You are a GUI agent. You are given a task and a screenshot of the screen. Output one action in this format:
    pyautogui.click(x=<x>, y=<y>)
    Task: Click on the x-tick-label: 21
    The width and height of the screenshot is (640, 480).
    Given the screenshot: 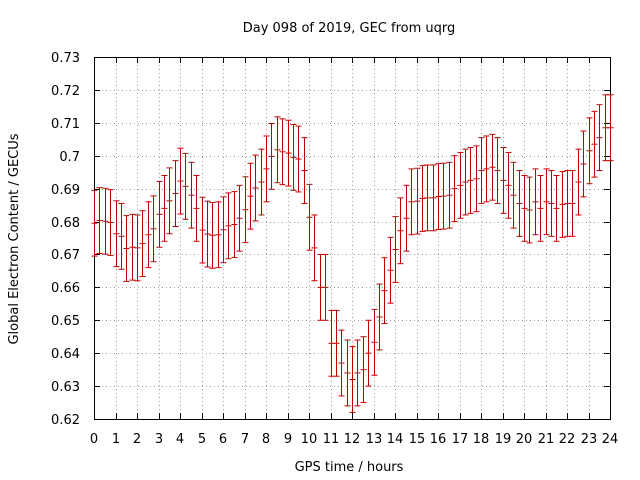 What is the action you would take?
    pyautogui.click(x=546, y=439)
    